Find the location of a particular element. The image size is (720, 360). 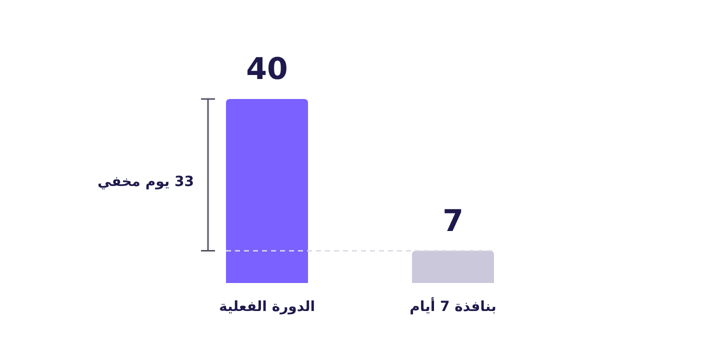

x-tick-label: الدورة الفعلية is located at coordinates (267, 307).